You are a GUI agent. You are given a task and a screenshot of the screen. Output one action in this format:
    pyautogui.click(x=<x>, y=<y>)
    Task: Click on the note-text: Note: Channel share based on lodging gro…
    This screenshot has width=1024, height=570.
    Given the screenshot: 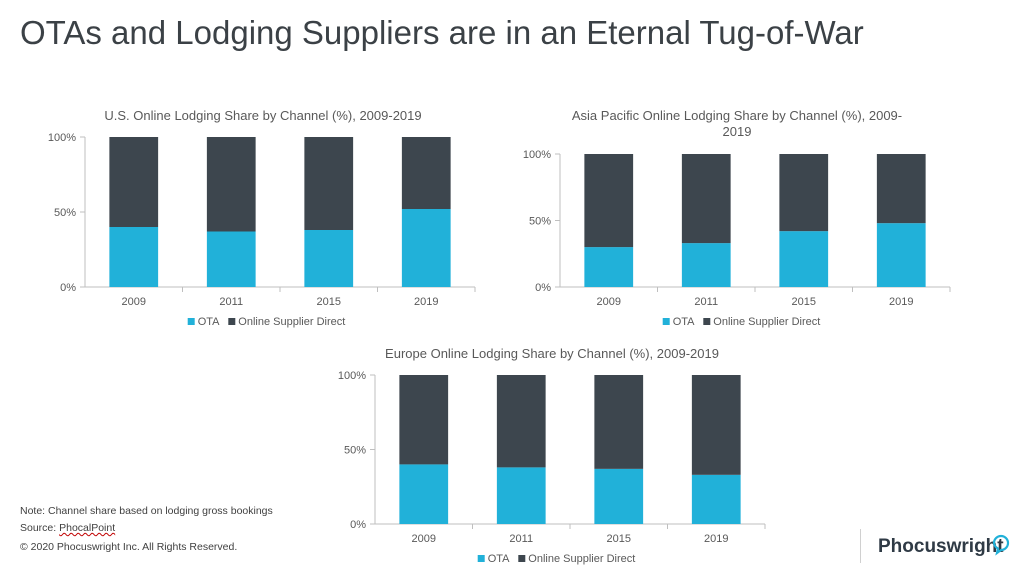 What is the action you would take?
    pyautogui.click(x=146, y=511)
    